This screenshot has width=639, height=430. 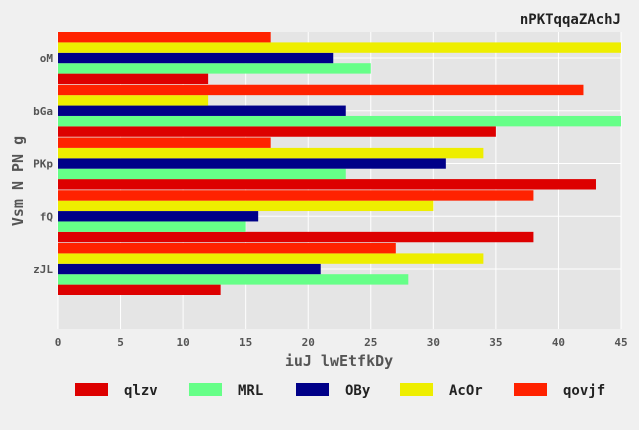 What do you see at coordinates (277, 131) in the screenshot?
I see `bar-qlzv-bGa` at bounding box center [277, 131].